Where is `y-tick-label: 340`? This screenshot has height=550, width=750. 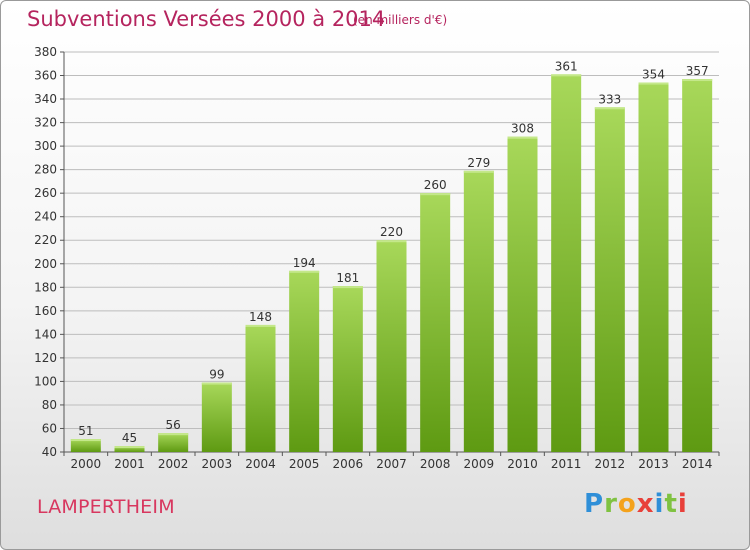 y-tick-label: 340 is located at coordinates (45, 99).